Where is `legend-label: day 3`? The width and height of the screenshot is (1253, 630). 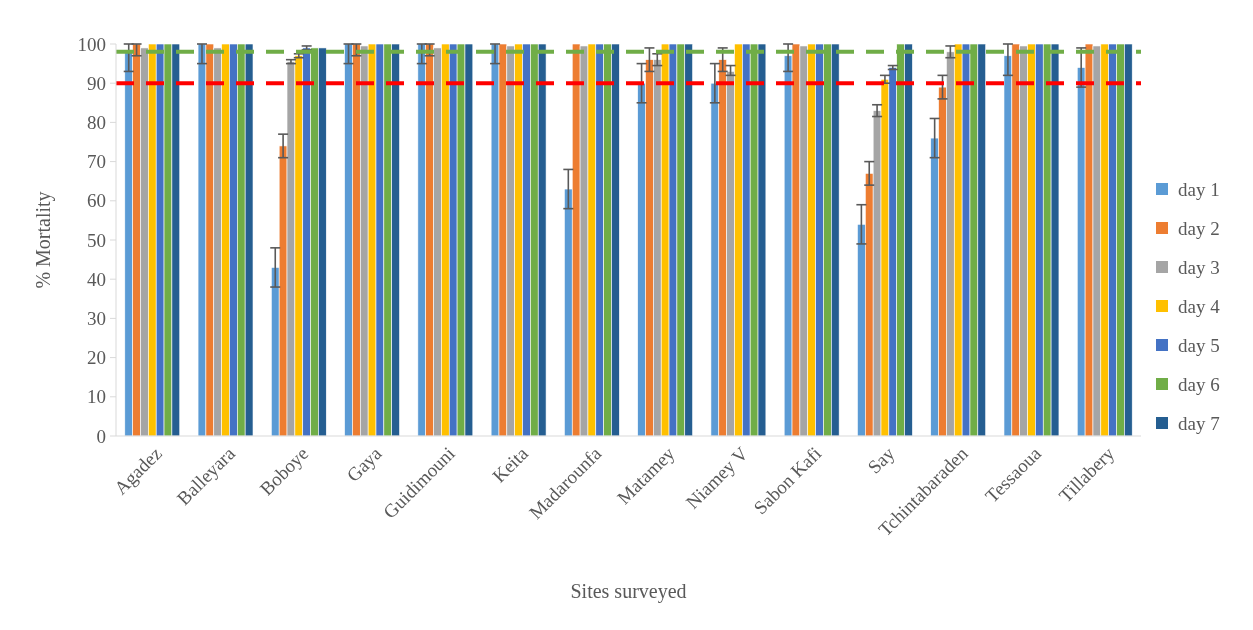 legend-label: day 3 is located at coordinates (1199, 267).